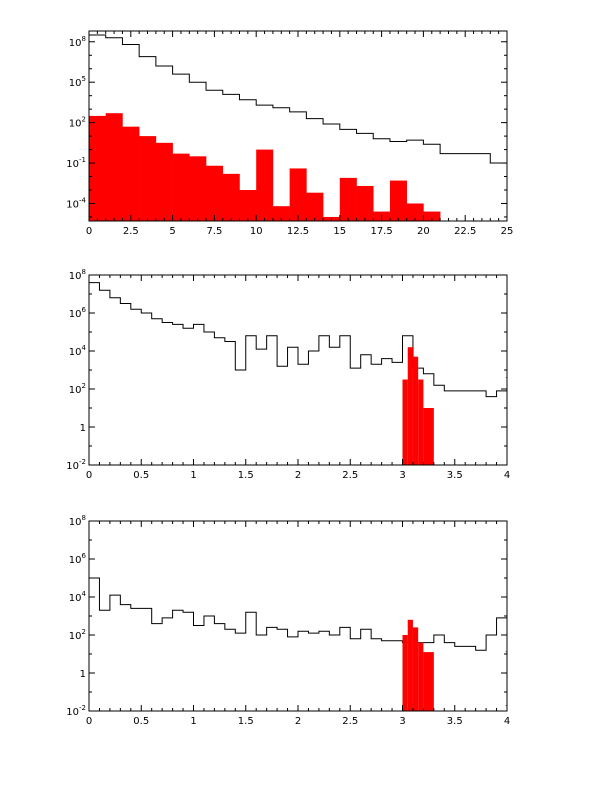  Describe the element at coordinates (465, 231) in the screenshot. I see `x-tick-label: 22.5` at that location.